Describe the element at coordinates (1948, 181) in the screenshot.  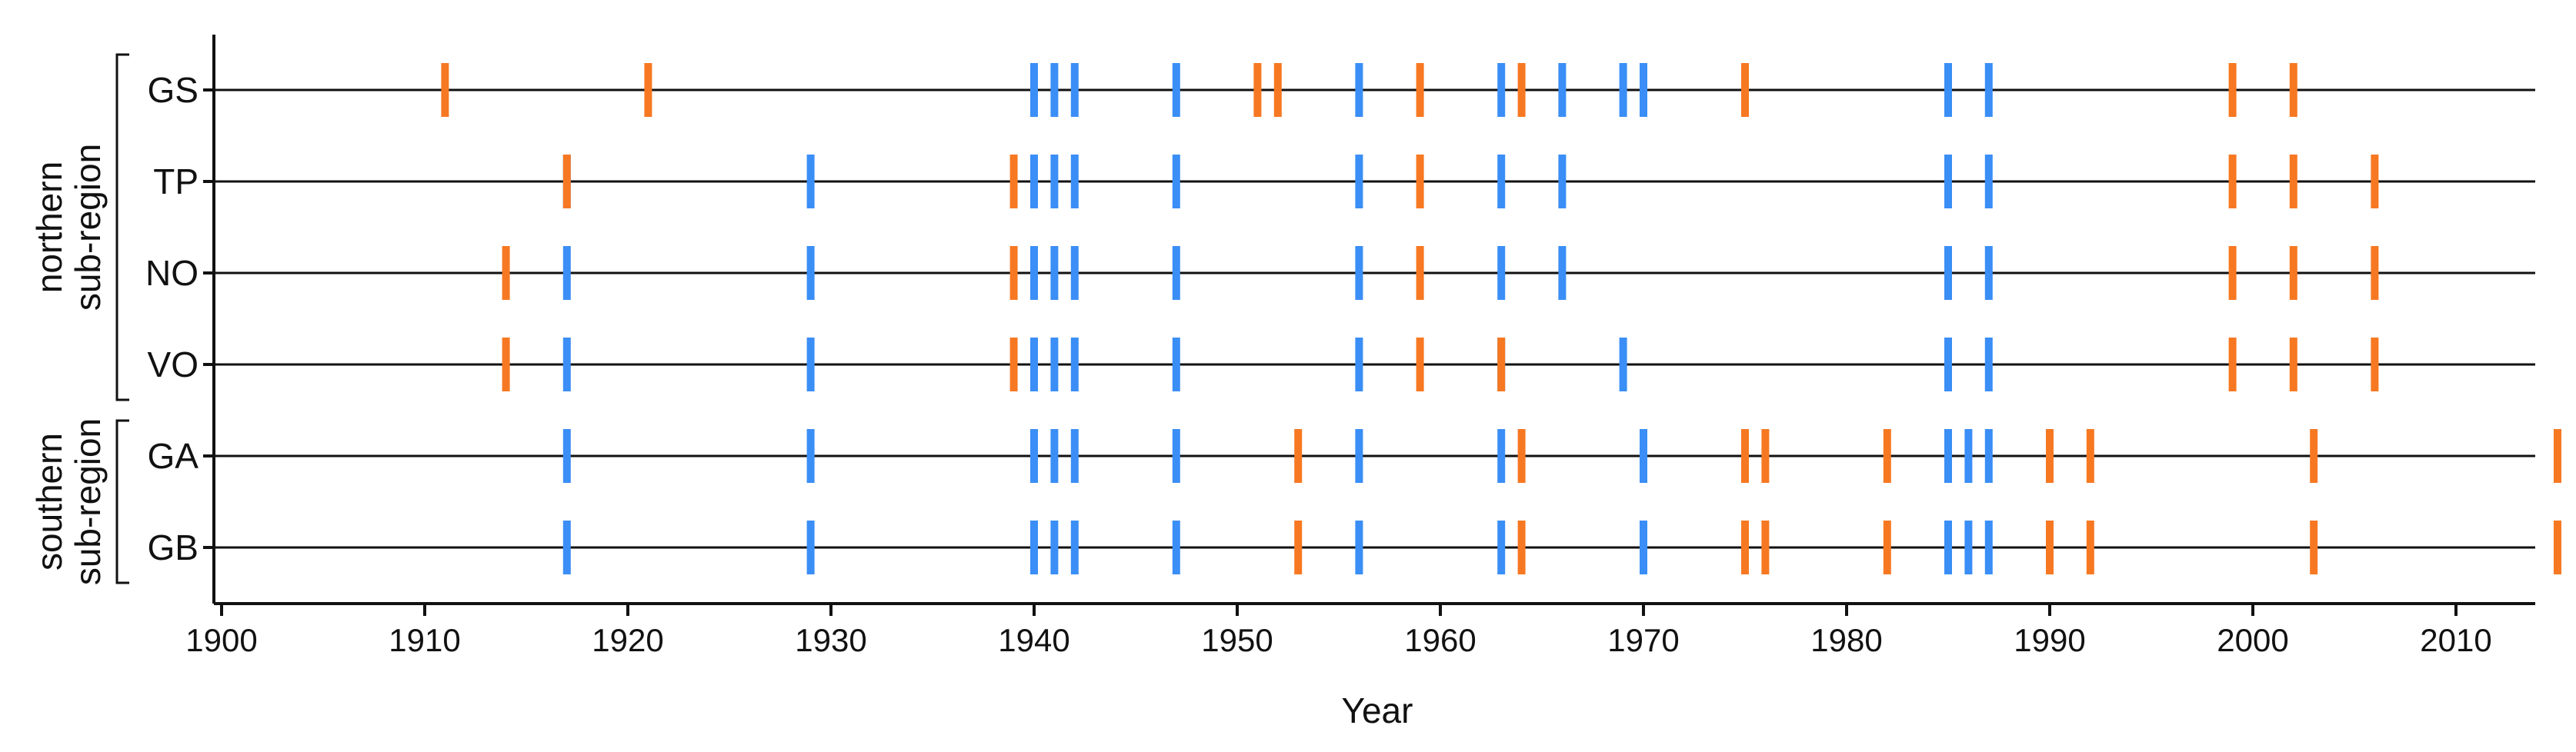
I see `blue-event-mark-tp-1985` at that location.